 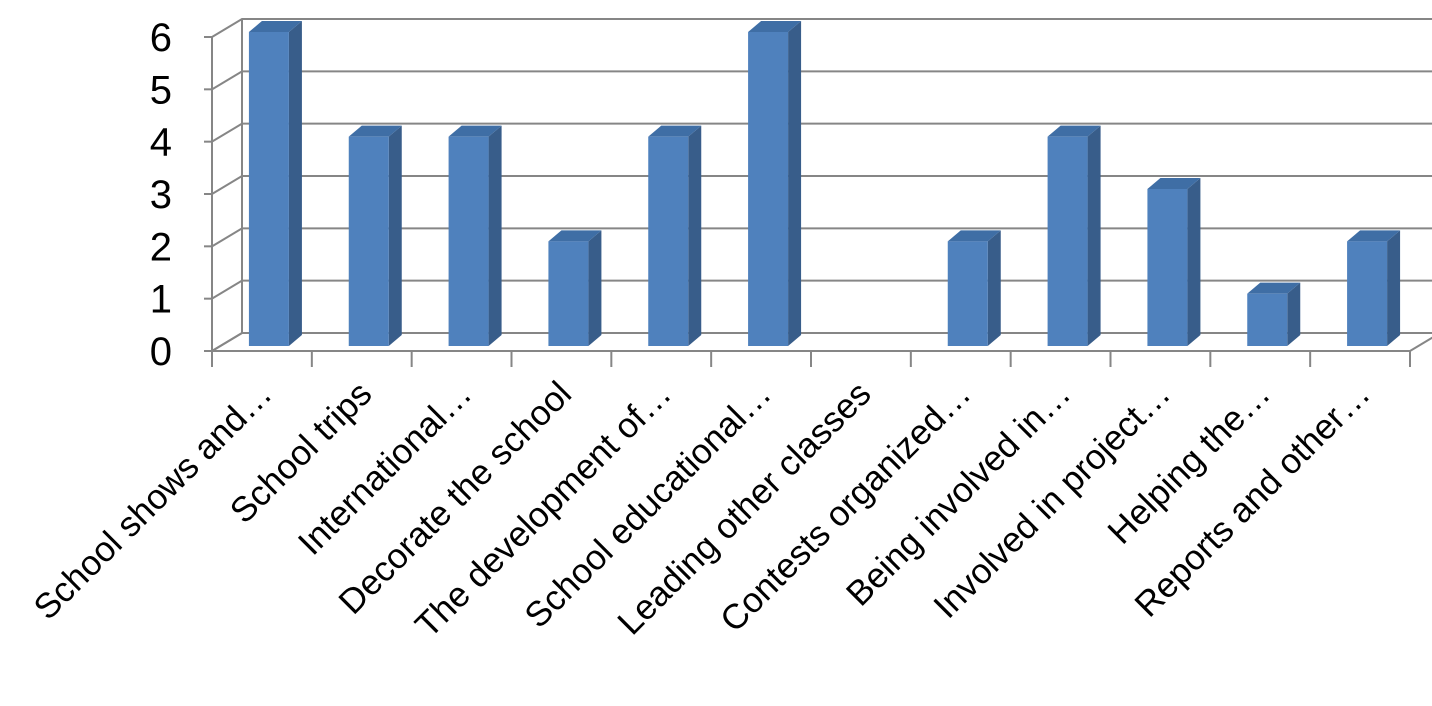 What do you see at coordinates (161, 352) in the screenshot?
I see `y-tick-label: 0` at bounding box center [161, 352].